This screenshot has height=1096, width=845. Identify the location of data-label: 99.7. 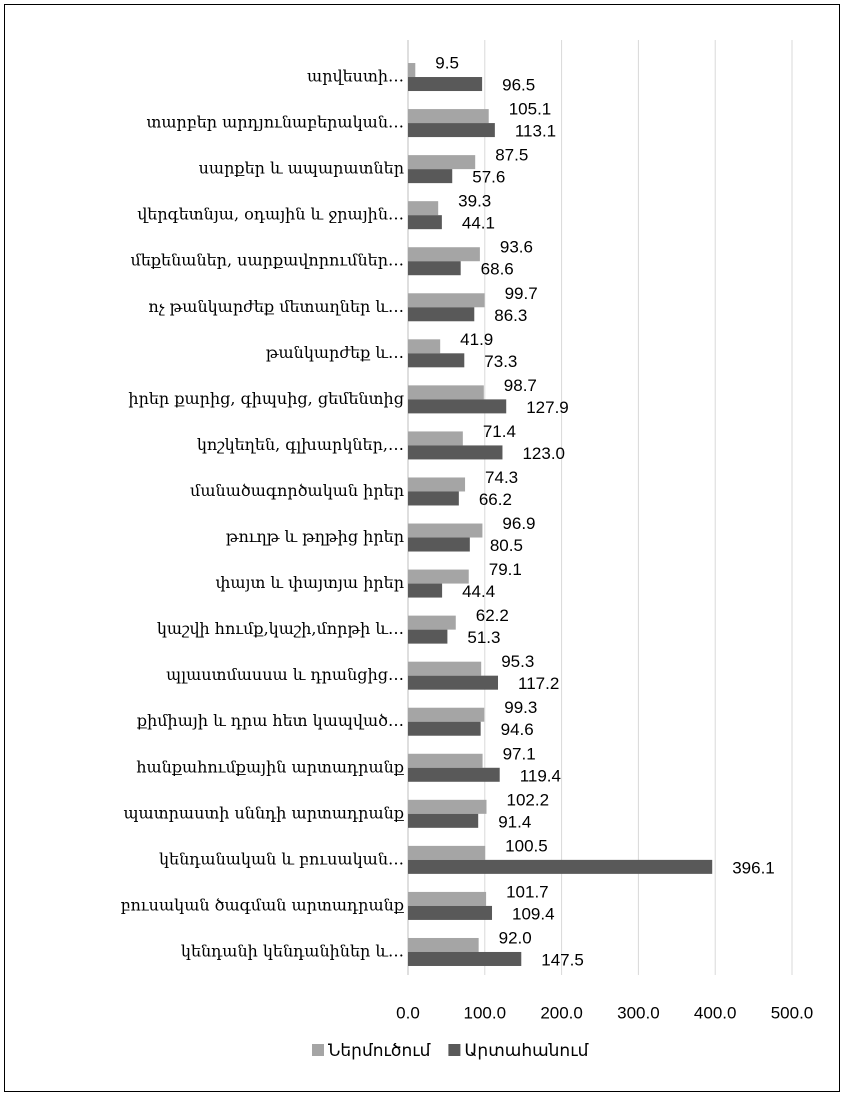
(521, 293).